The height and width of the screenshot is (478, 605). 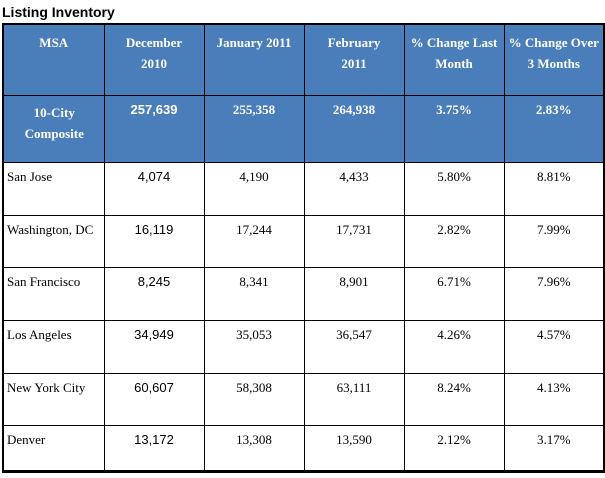 I want to click on value-cell: 6.71%, so click(x=454, y=293).